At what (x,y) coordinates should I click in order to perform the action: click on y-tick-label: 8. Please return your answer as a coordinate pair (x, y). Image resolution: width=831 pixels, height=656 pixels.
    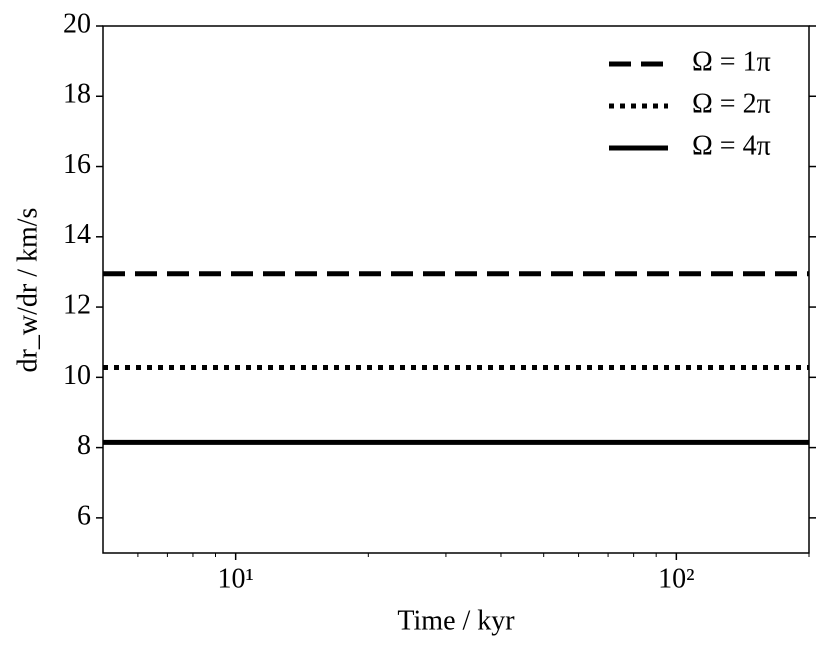
    Looking at the image, I should click on (84, 445).